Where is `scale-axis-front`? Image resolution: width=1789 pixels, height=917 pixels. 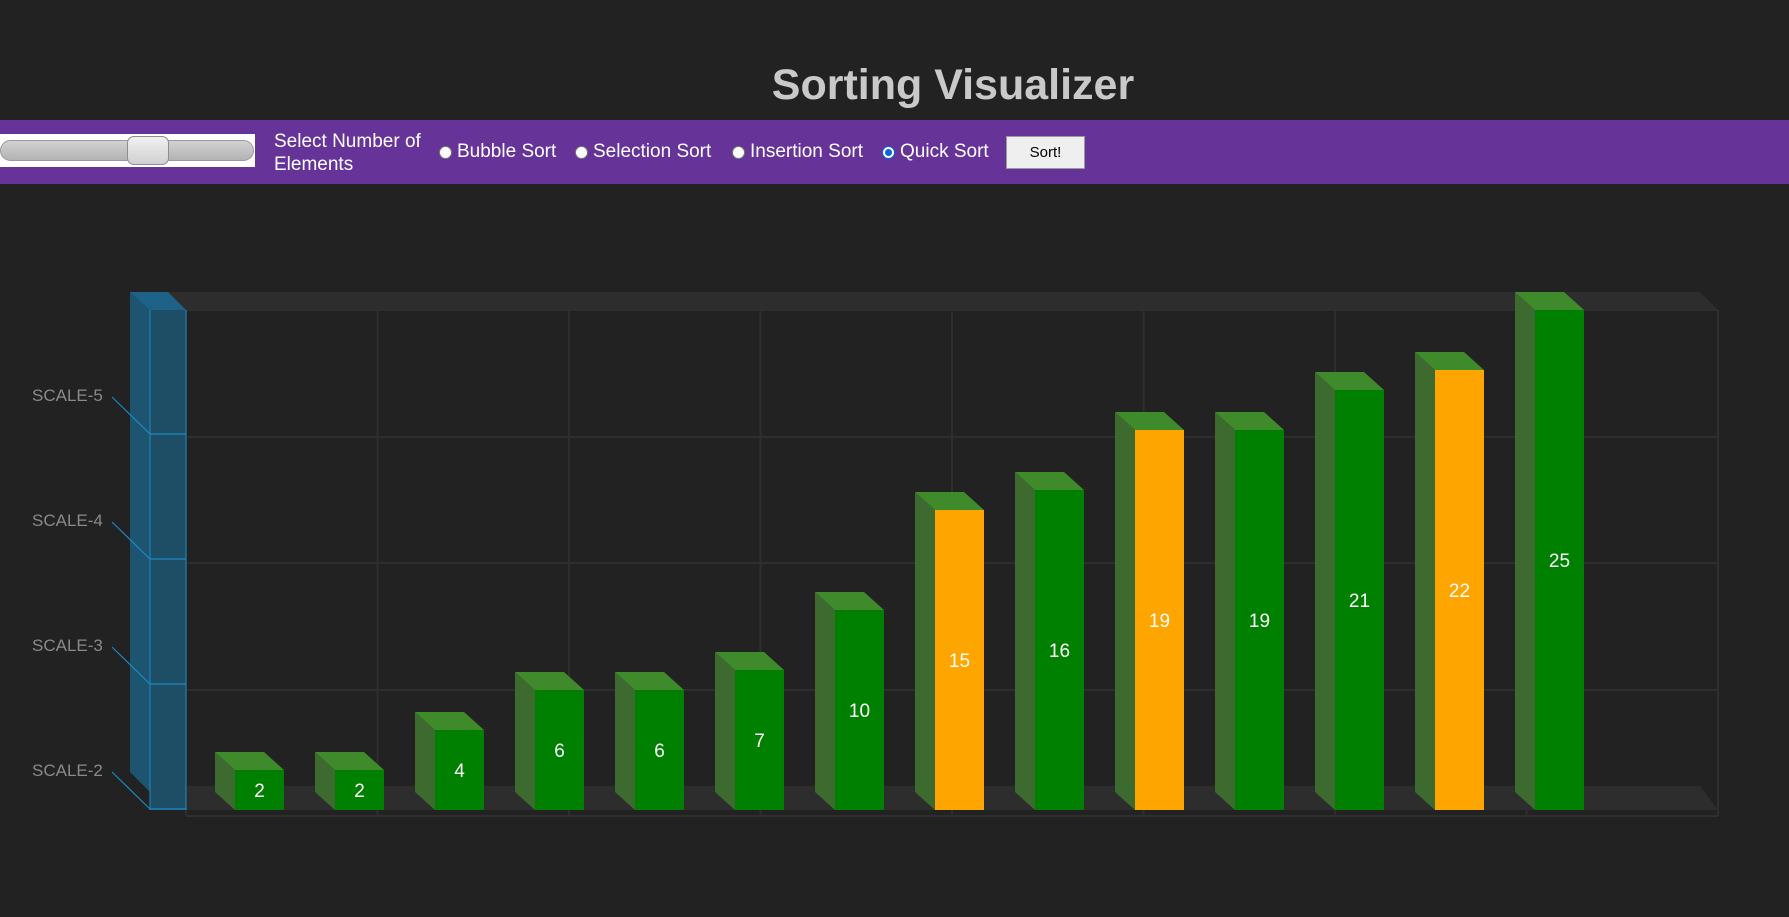
scale-axis-front is located at coordinates (168, 560).